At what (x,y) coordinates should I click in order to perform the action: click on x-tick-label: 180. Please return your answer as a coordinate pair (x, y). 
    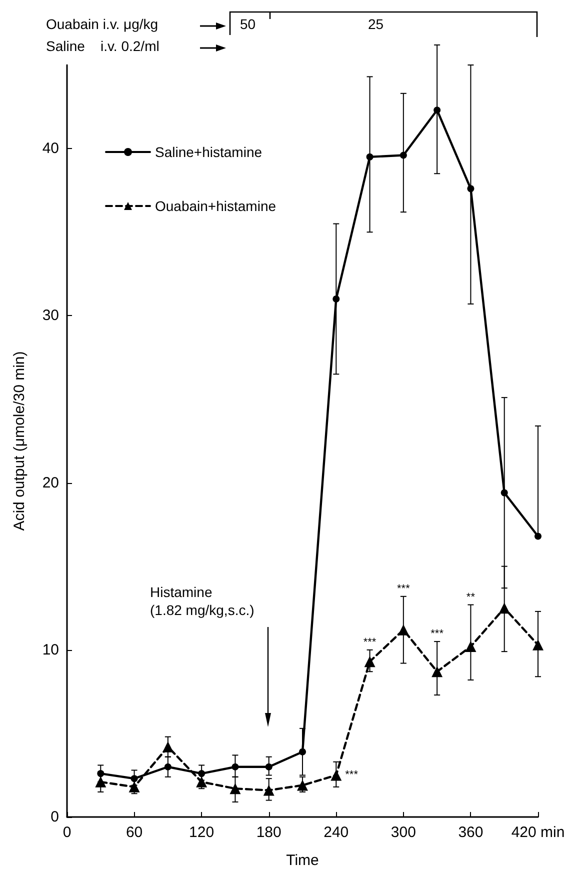
    Looking at the image, I should click on (269, 832).